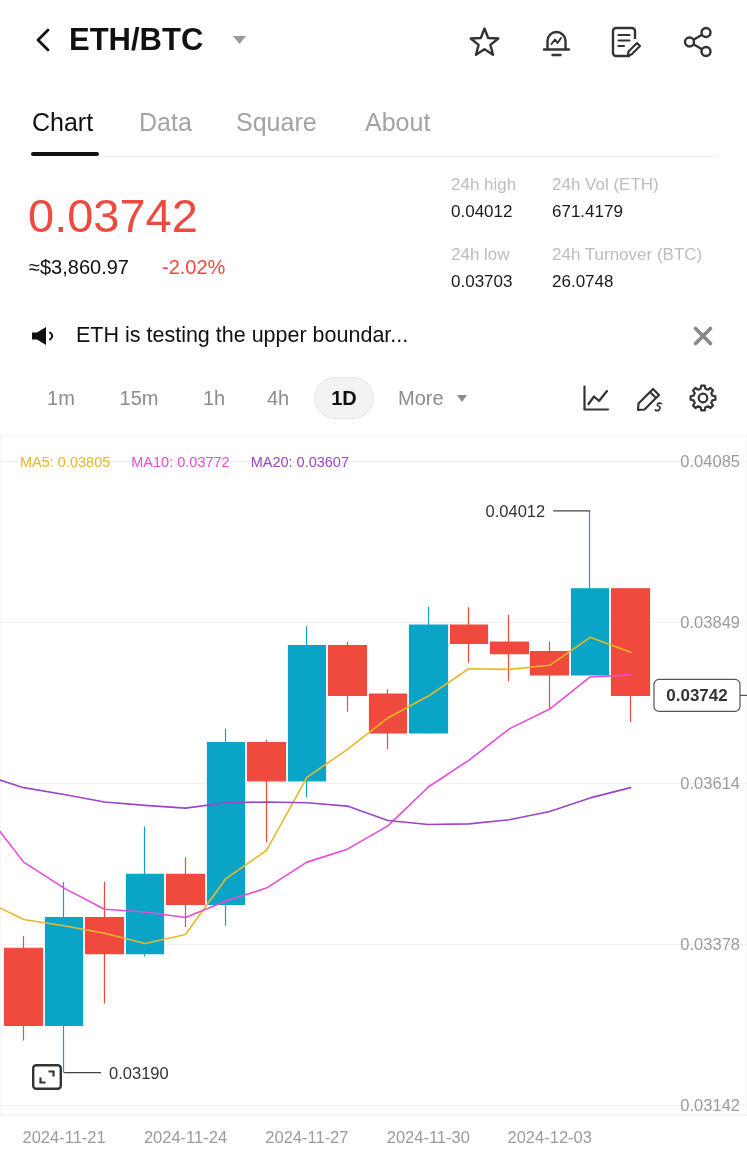  I want to click on text: 24h low, so click(480, 255).